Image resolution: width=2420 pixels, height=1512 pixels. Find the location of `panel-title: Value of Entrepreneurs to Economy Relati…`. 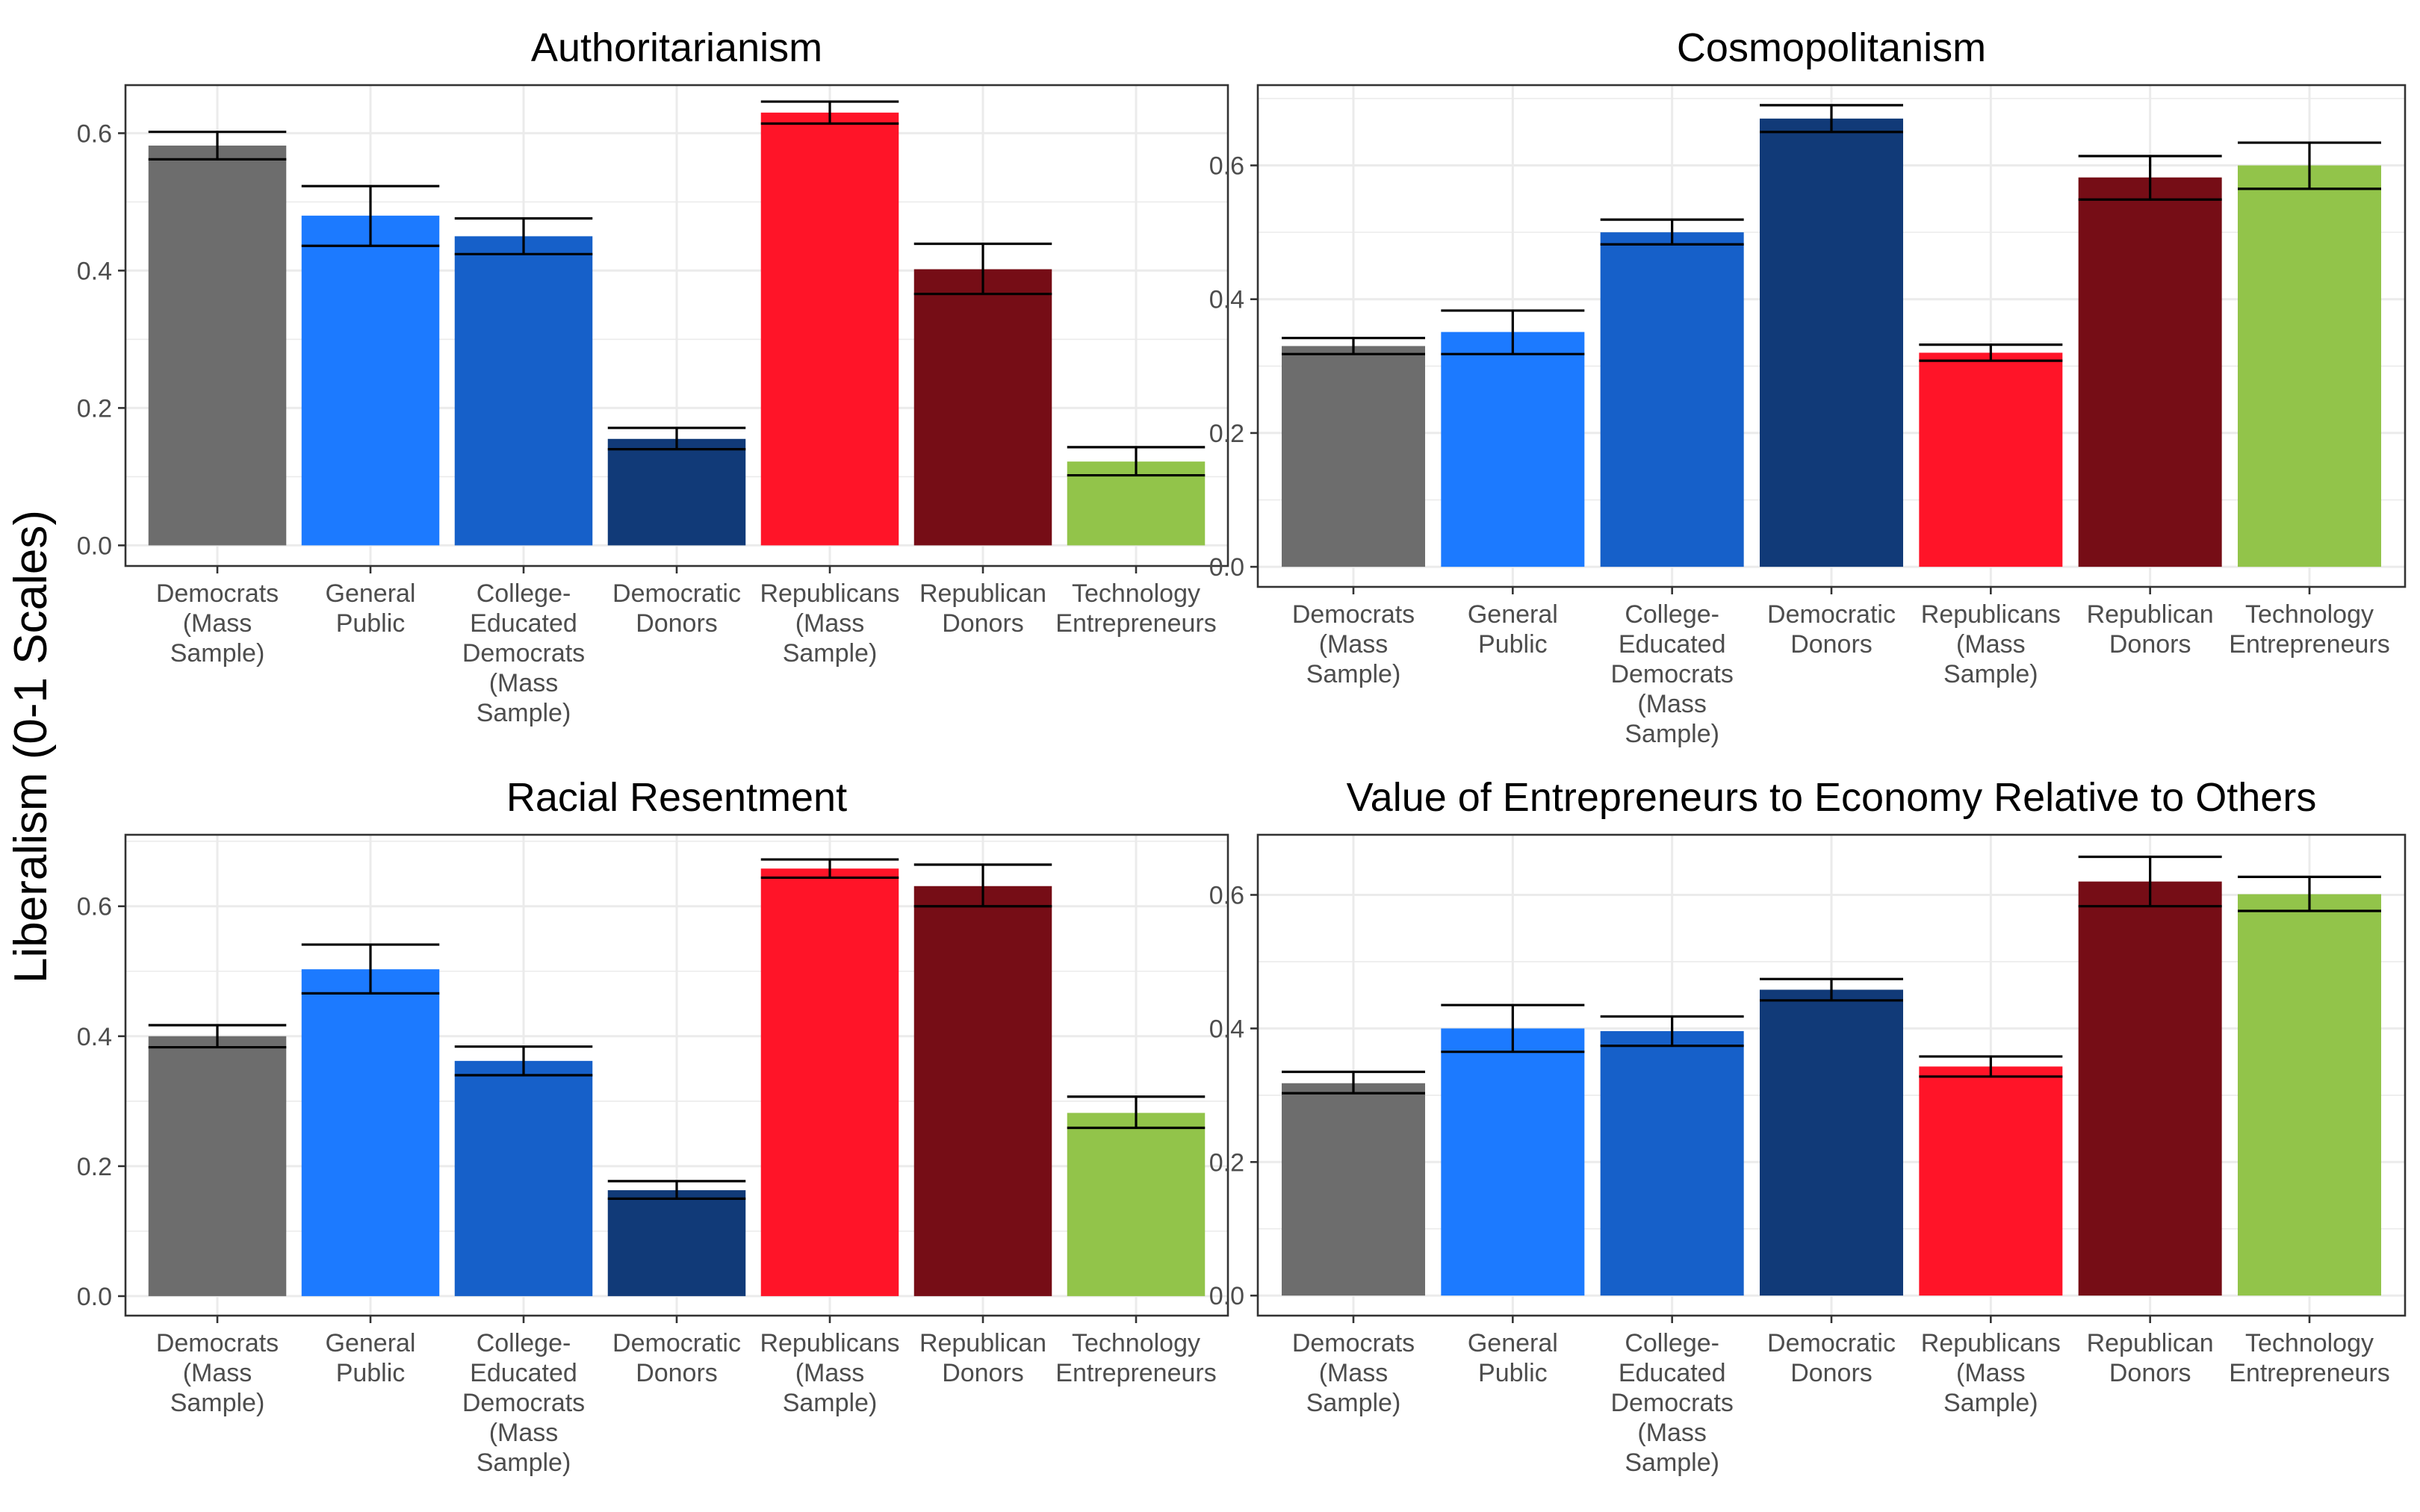

panel-title: Value of Entrepreneurs to Economy Relati… is located at coordinates (1832, 797).